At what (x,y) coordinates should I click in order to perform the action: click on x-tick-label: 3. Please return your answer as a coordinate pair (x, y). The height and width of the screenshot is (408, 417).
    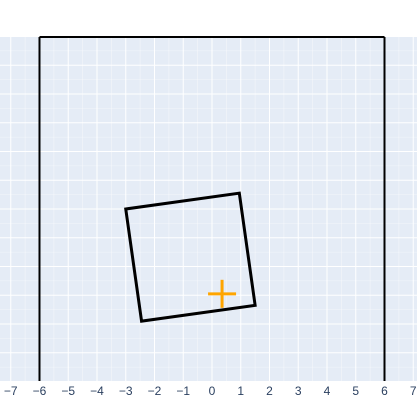
    Looking at the image, I should click on (298, 391).